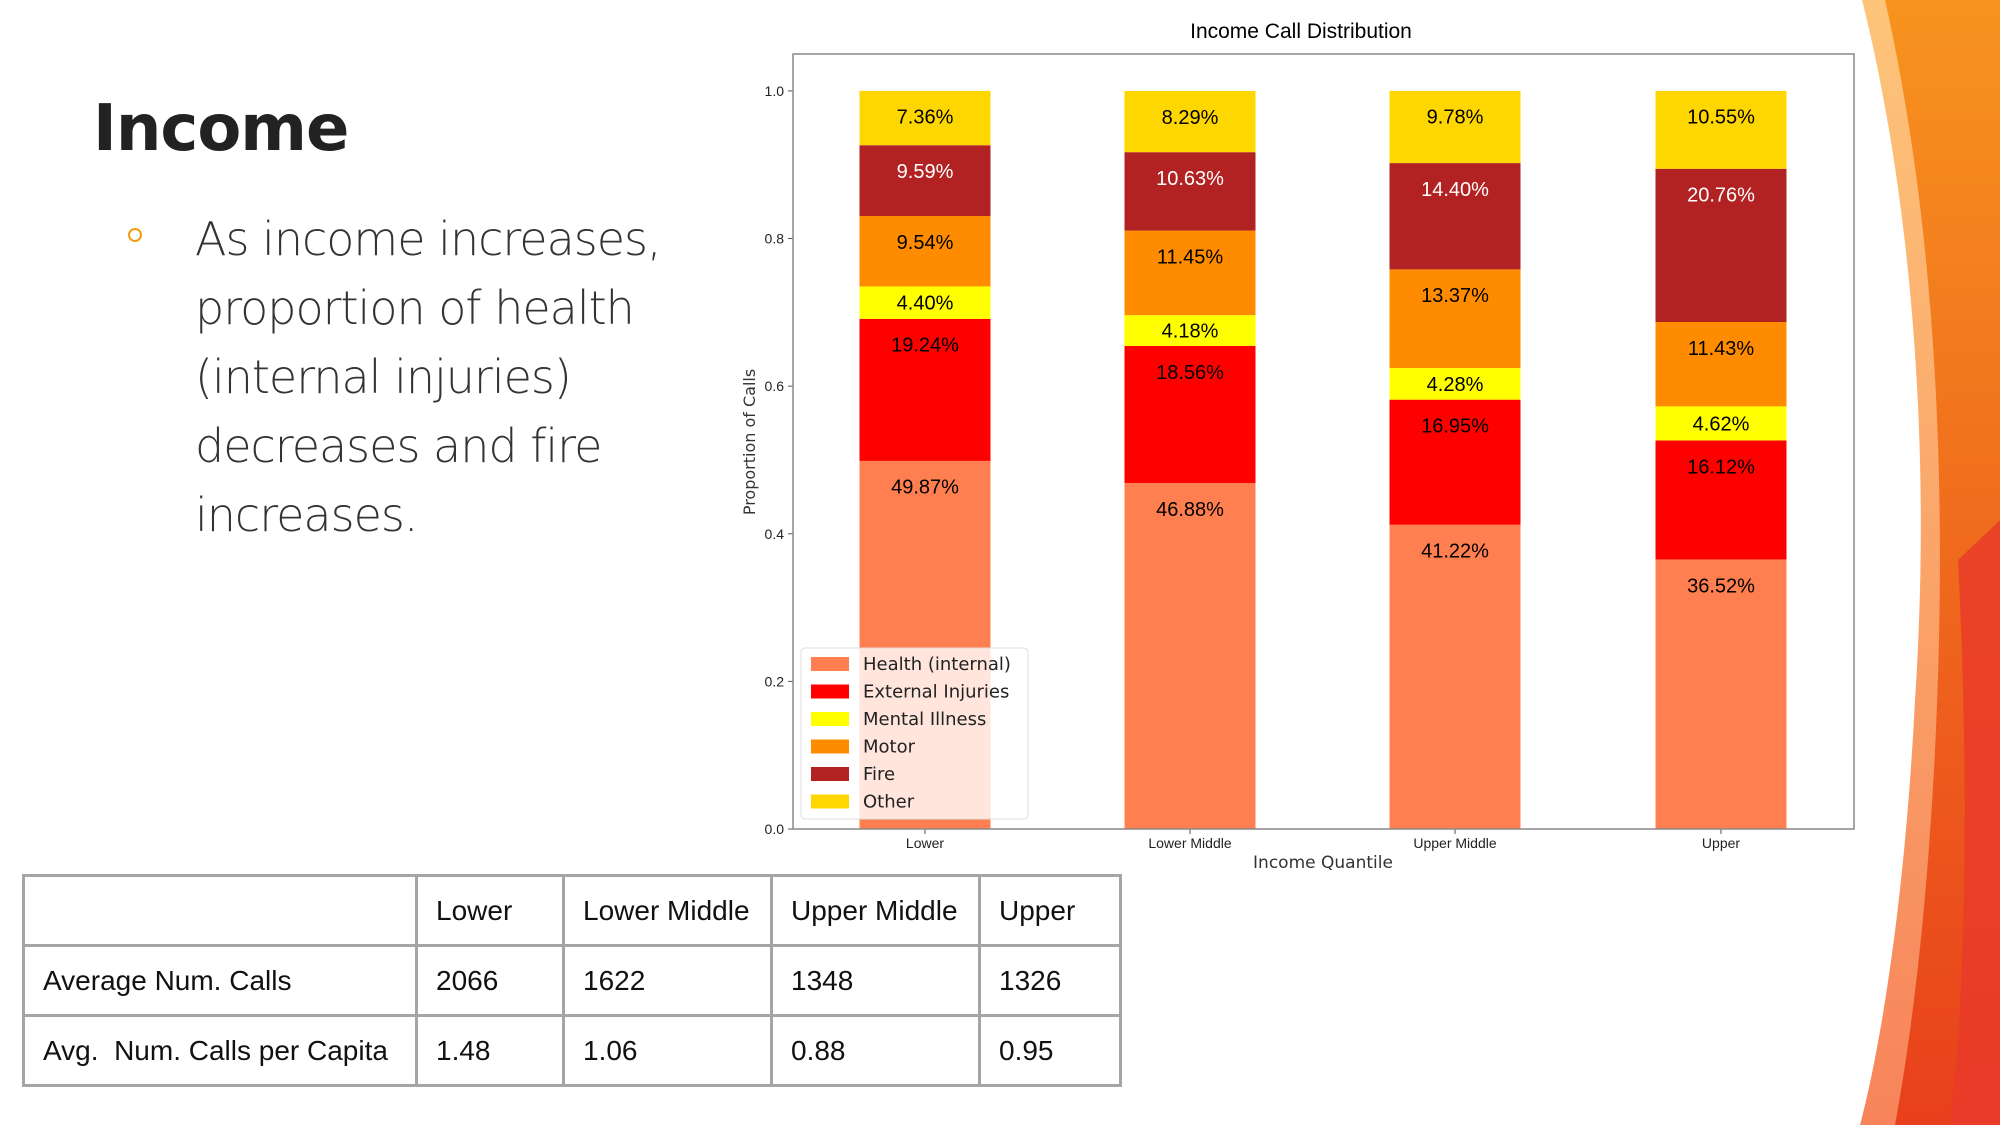 This screenshot has width=2000, height=1125. Describe the element at coordinates (1189, 843) in the screenshot. I see `x-tick-label: Lower Middle` at that location.